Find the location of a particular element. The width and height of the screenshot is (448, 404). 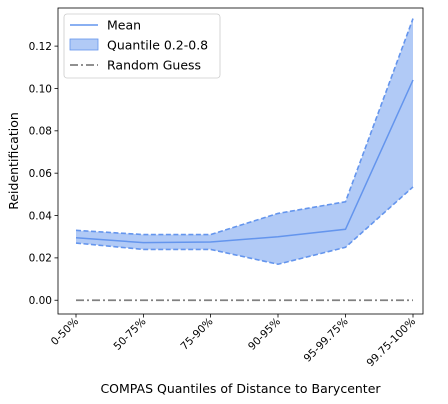

legend-label: Random Guess is located at coordinates (154, 65).